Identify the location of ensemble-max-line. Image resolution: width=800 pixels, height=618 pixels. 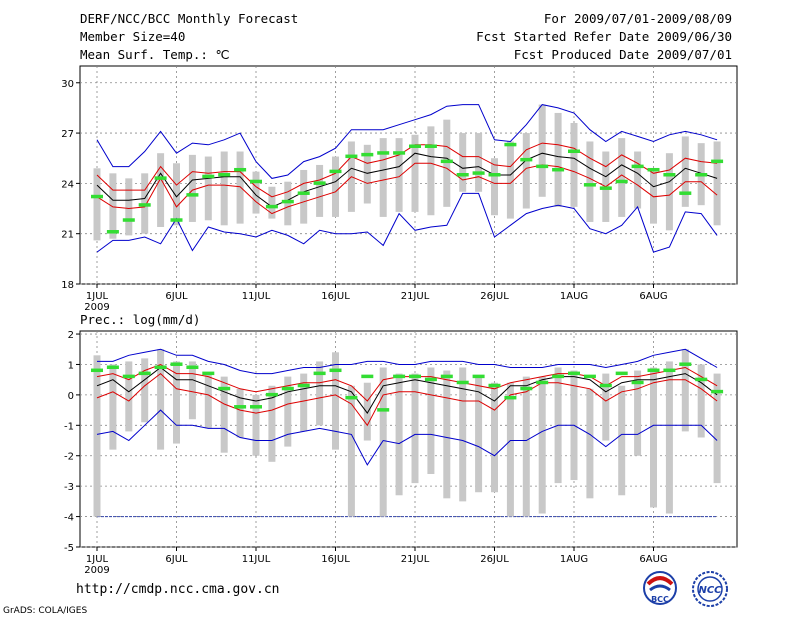
(407, 222).